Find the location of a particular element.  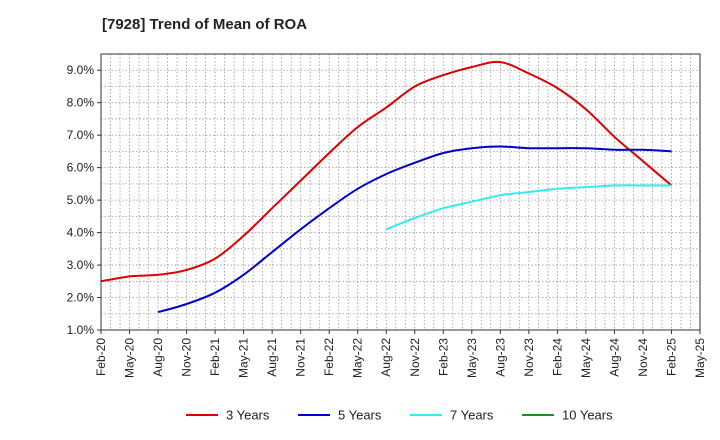

y-tick-label: 4.0% is located at coordinates (81, 233).